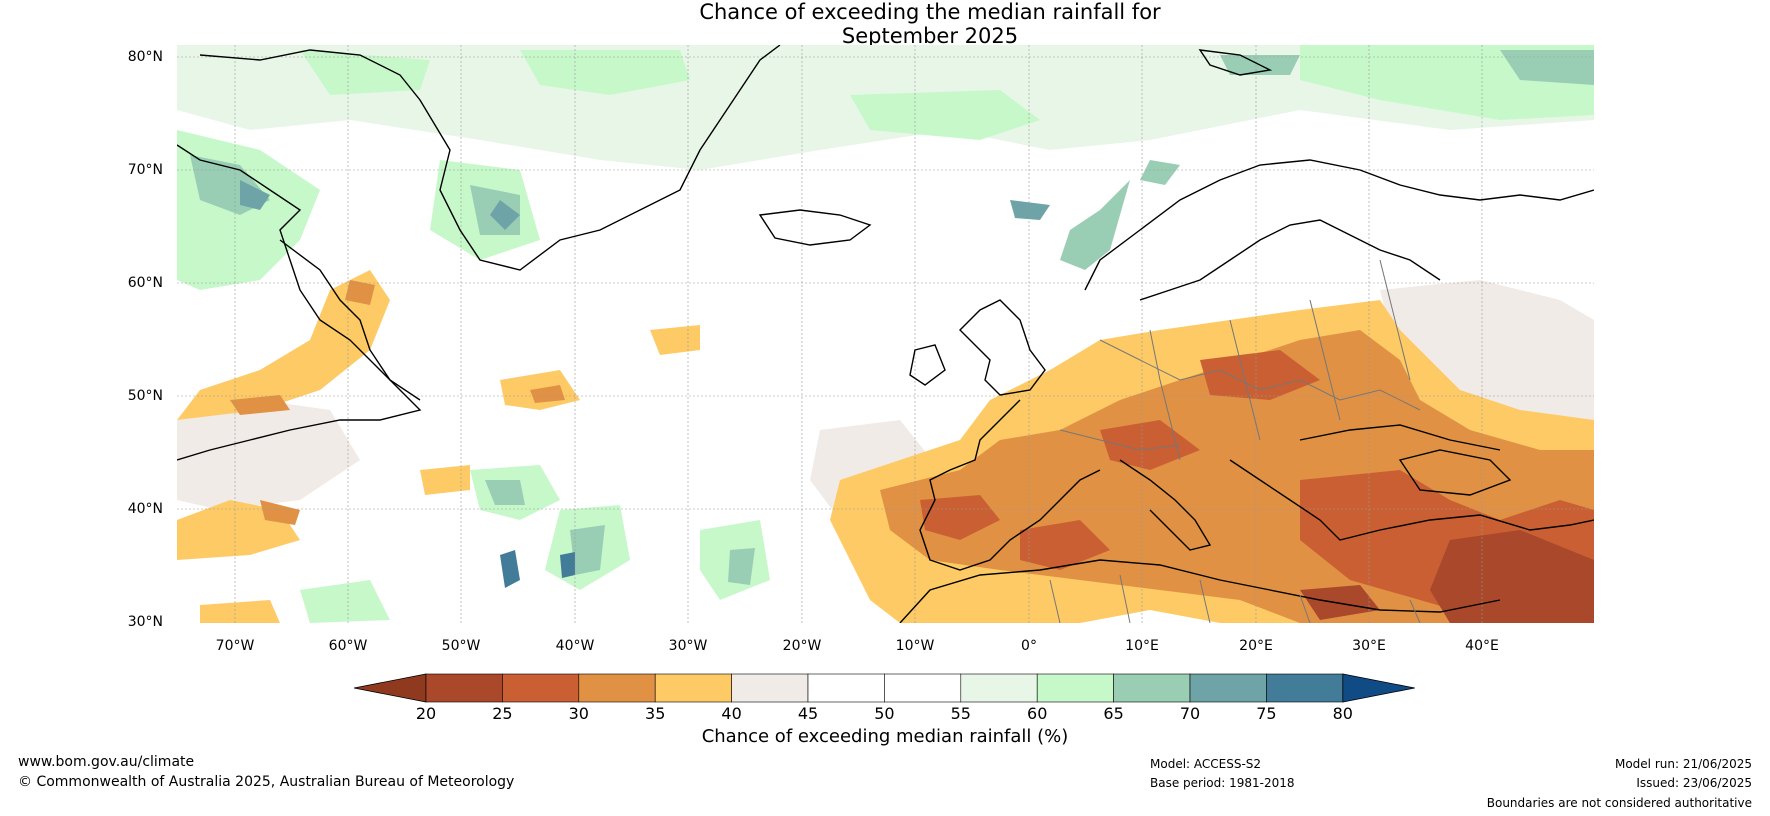 The width and height of the screenshot is (1770, 816). I want to click on red-region-east, so click(1447, 576).